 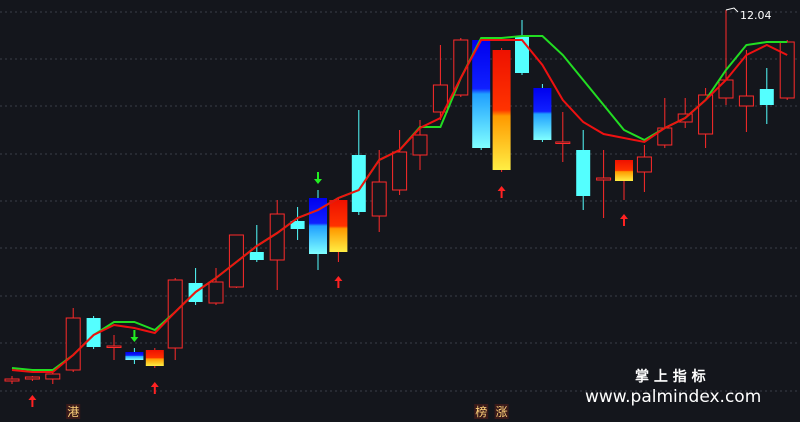 I want to click on watermark-url: www.palmindex.com, so click(x=673, y=397).